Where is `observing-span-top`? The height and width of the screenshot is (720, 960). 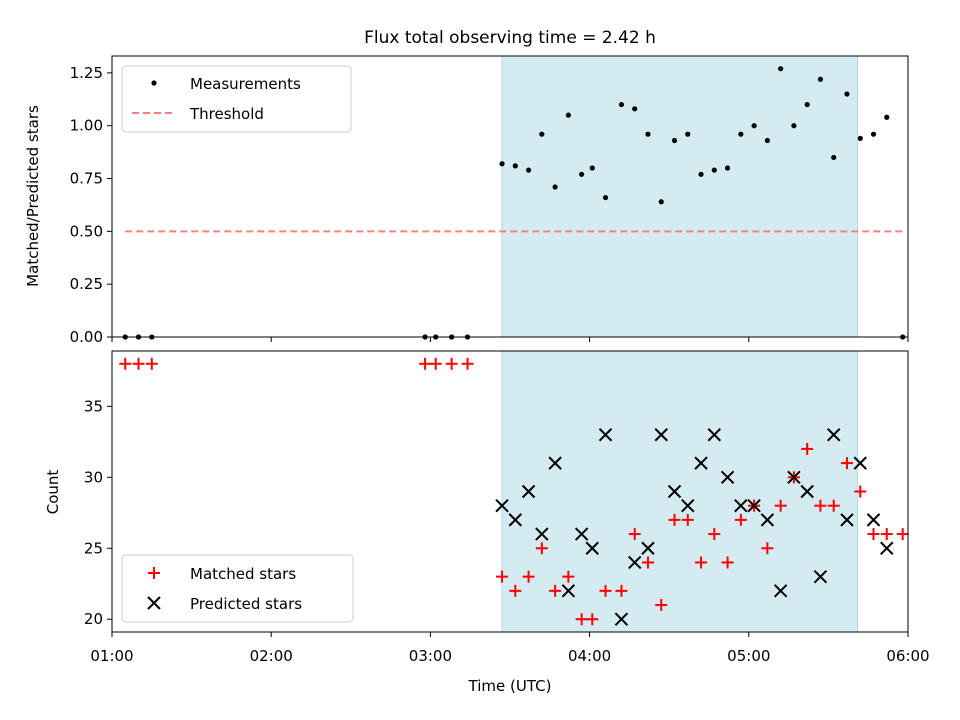
observing-span-top is located at coordinates (680, 196).